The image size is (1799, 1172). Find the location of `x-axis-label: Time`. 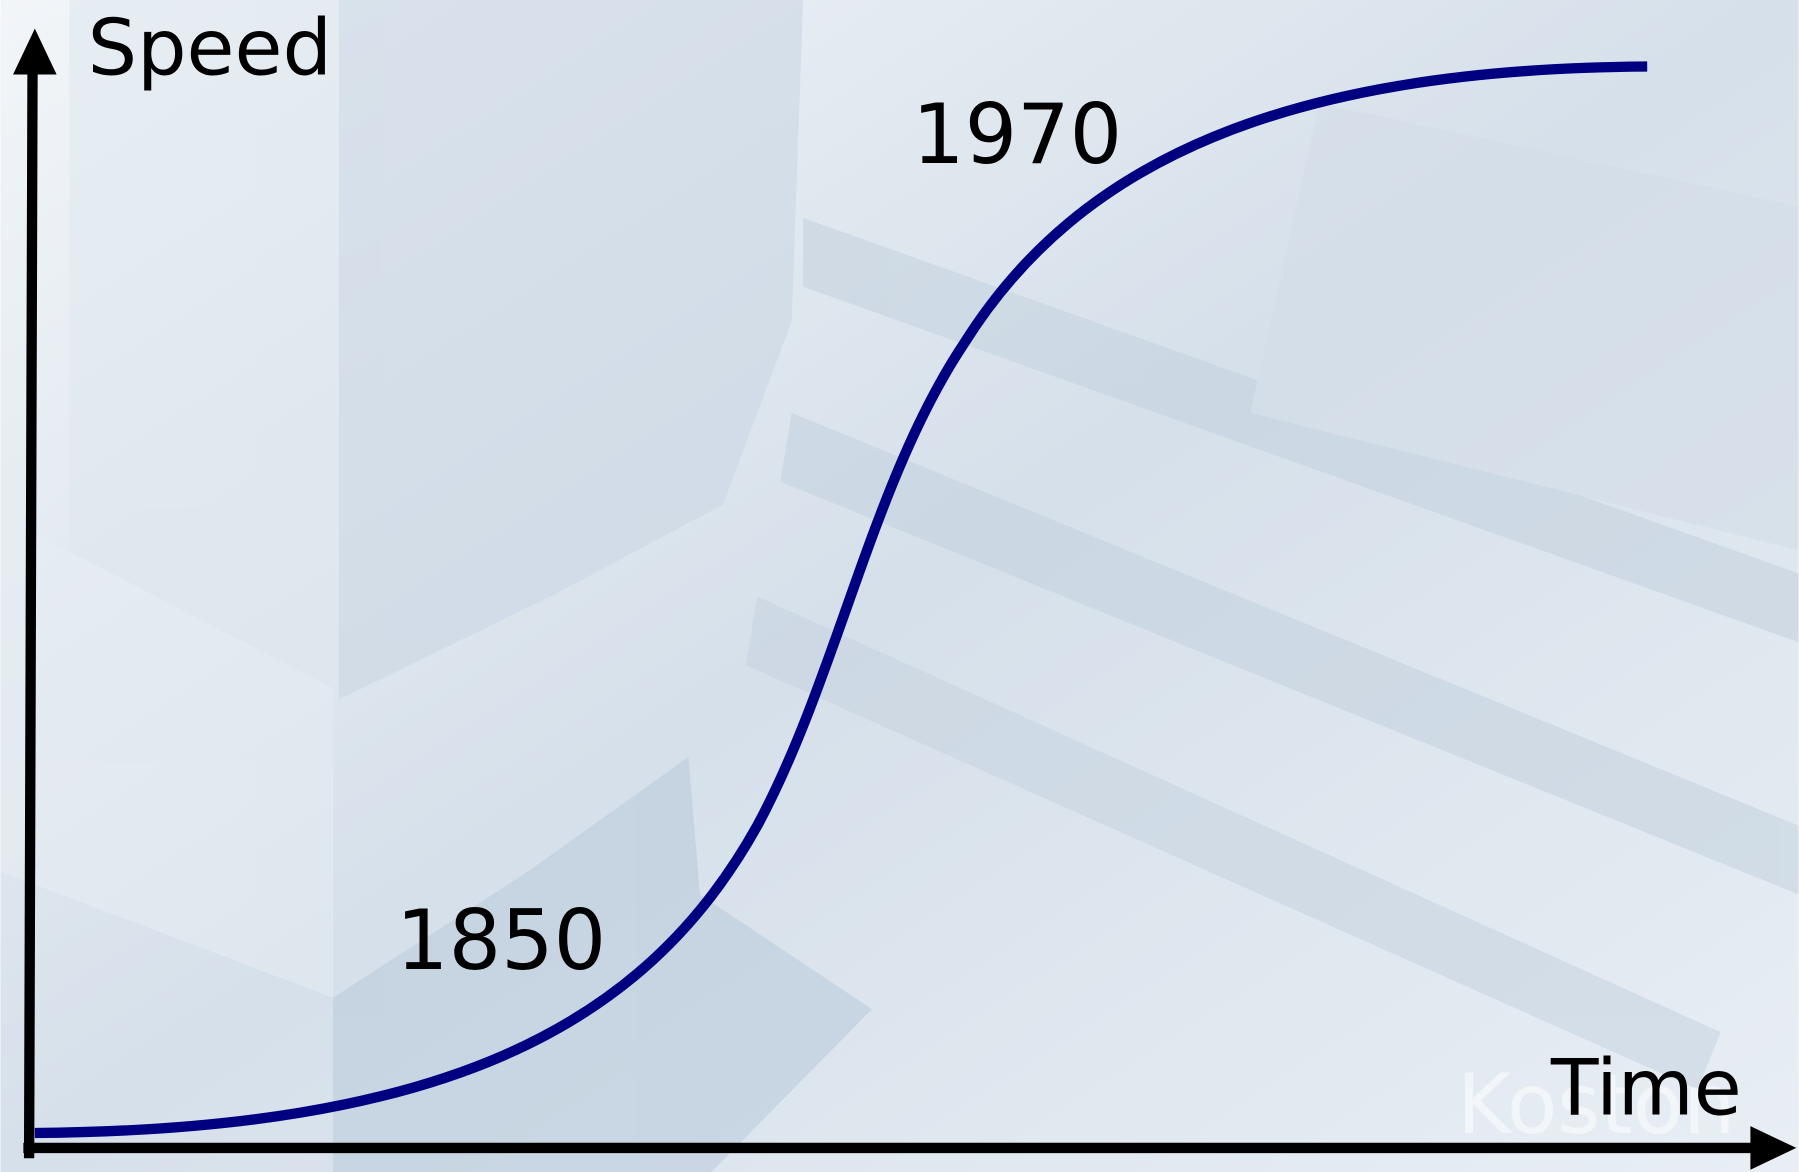

x-axis-label: Time is located at coordinates (1646, 1089).